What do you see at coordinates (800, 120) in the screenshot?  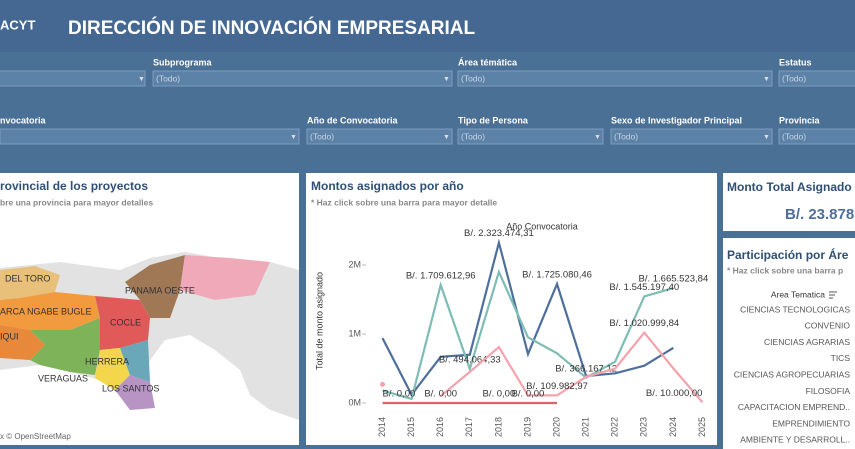 I see `filter-label: Provincia` at bounding box center [800, 120].